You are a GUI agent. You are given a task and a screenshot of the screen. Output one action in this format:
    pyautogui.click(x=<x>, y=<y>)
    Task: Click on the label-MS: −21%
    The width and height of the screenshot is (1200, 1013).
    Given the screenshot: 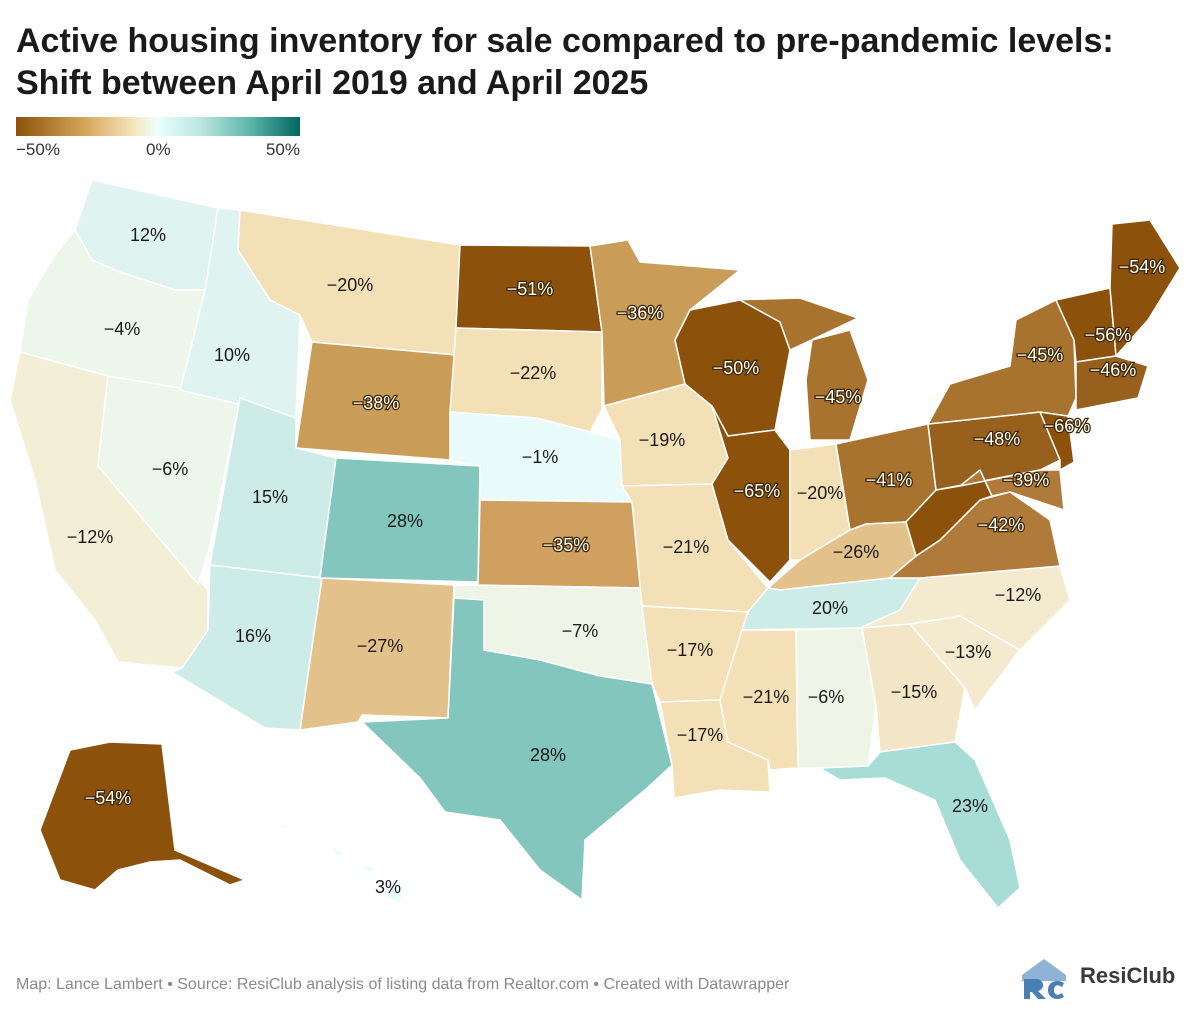 What is the action you would take?
    pyautogui.click(x=766, y=697)
    